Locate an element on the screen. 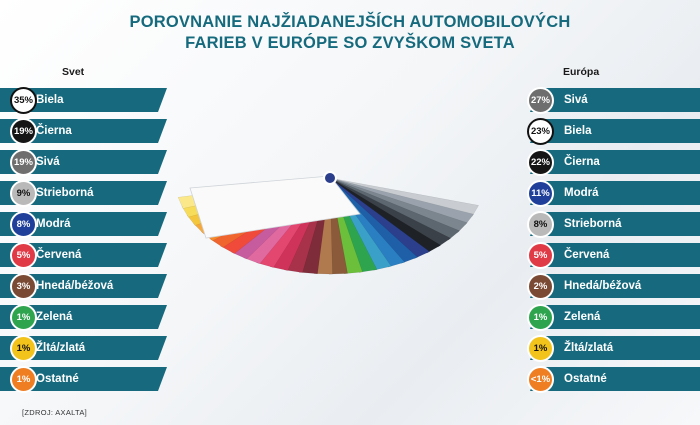 This screenshot has height=425, width=700. world-category-label: Ostatné is located at coordinates (57, 379).